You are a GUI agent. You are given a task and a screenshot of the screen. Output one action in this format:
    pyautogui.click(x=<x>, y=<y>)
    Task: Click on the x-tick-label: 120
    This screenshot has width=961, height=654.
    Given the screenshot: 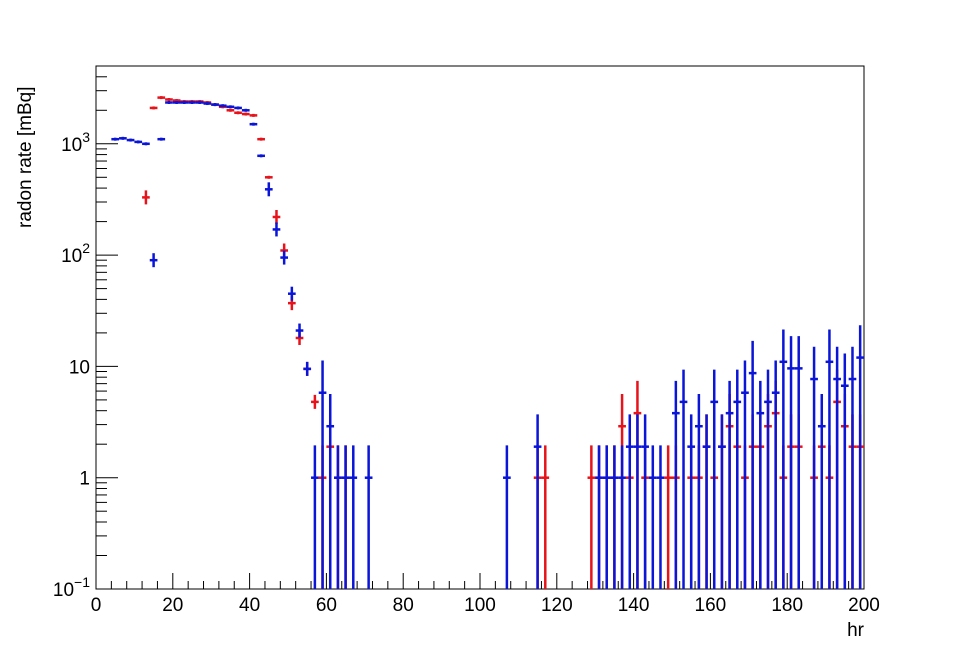 What is the action you would take?
    pyautogui.click(x=557, y=605)
    